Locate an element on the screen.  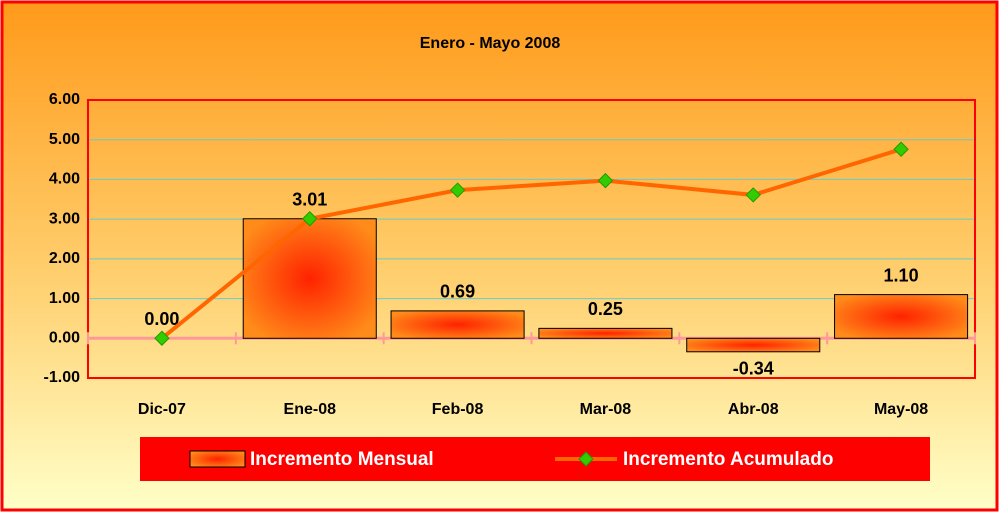
legend-label: Incremento Mensual is located at coordinates (342, 459).